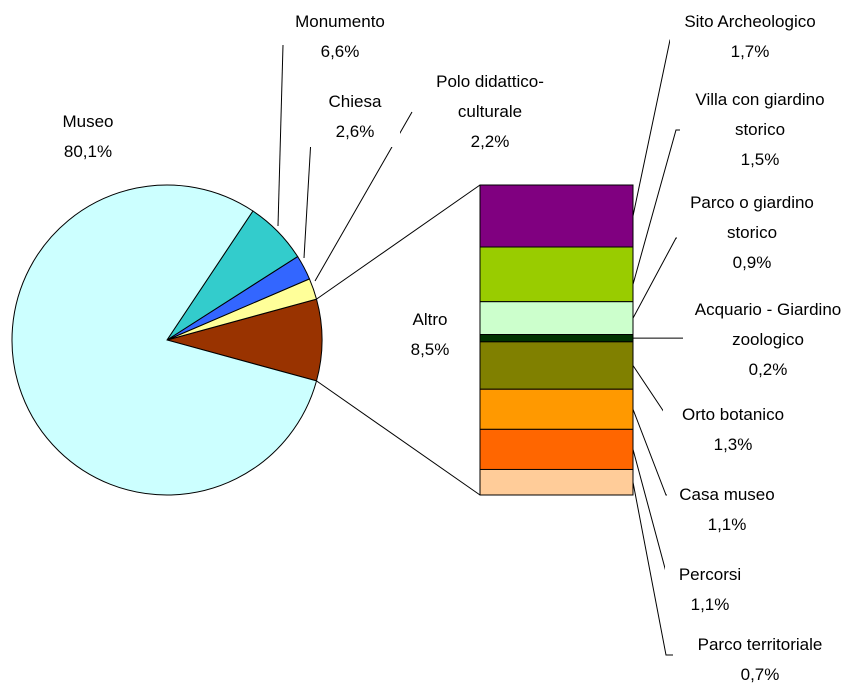  Describe the element at coordinates (752, 262) in the screenshot. I see `label-value: 0,9%` at that location.